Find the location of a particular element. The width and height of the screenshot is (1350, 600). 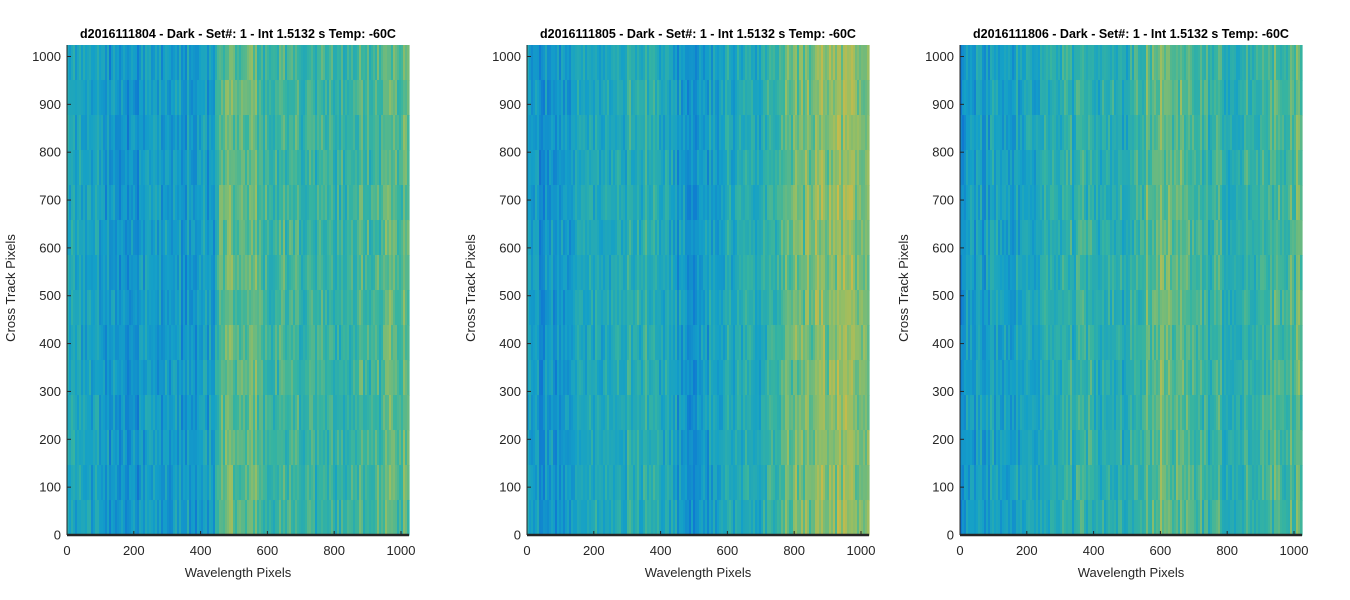

x-tick-label: 400 is located at coordinates (661, 550).